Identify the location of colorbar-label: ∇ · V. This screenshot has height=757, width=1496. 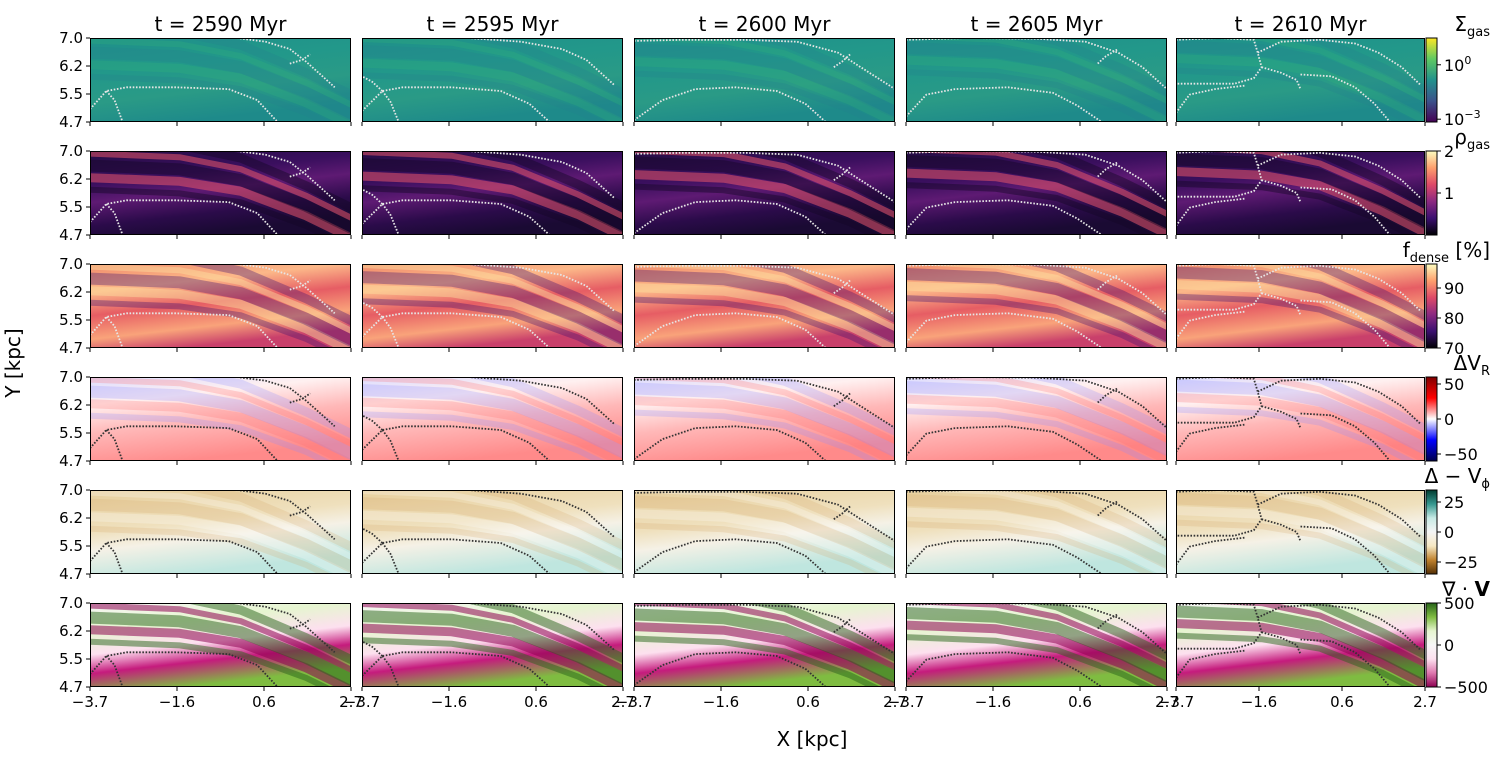
(1465, 589).